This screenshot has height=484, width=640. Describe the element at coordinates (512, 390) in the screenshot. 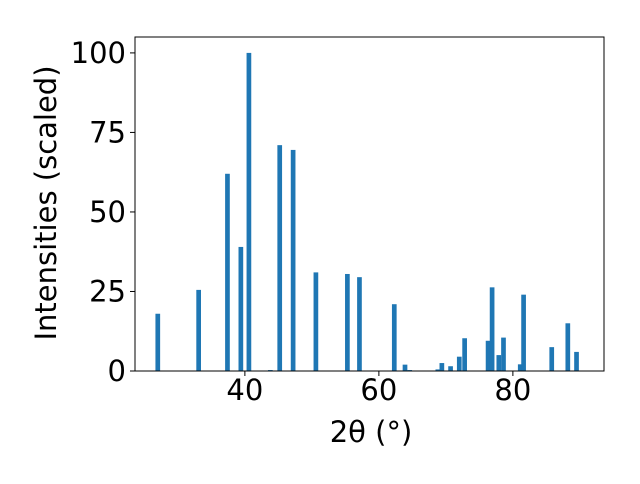

I see `x-tick-label: 80` at that location.